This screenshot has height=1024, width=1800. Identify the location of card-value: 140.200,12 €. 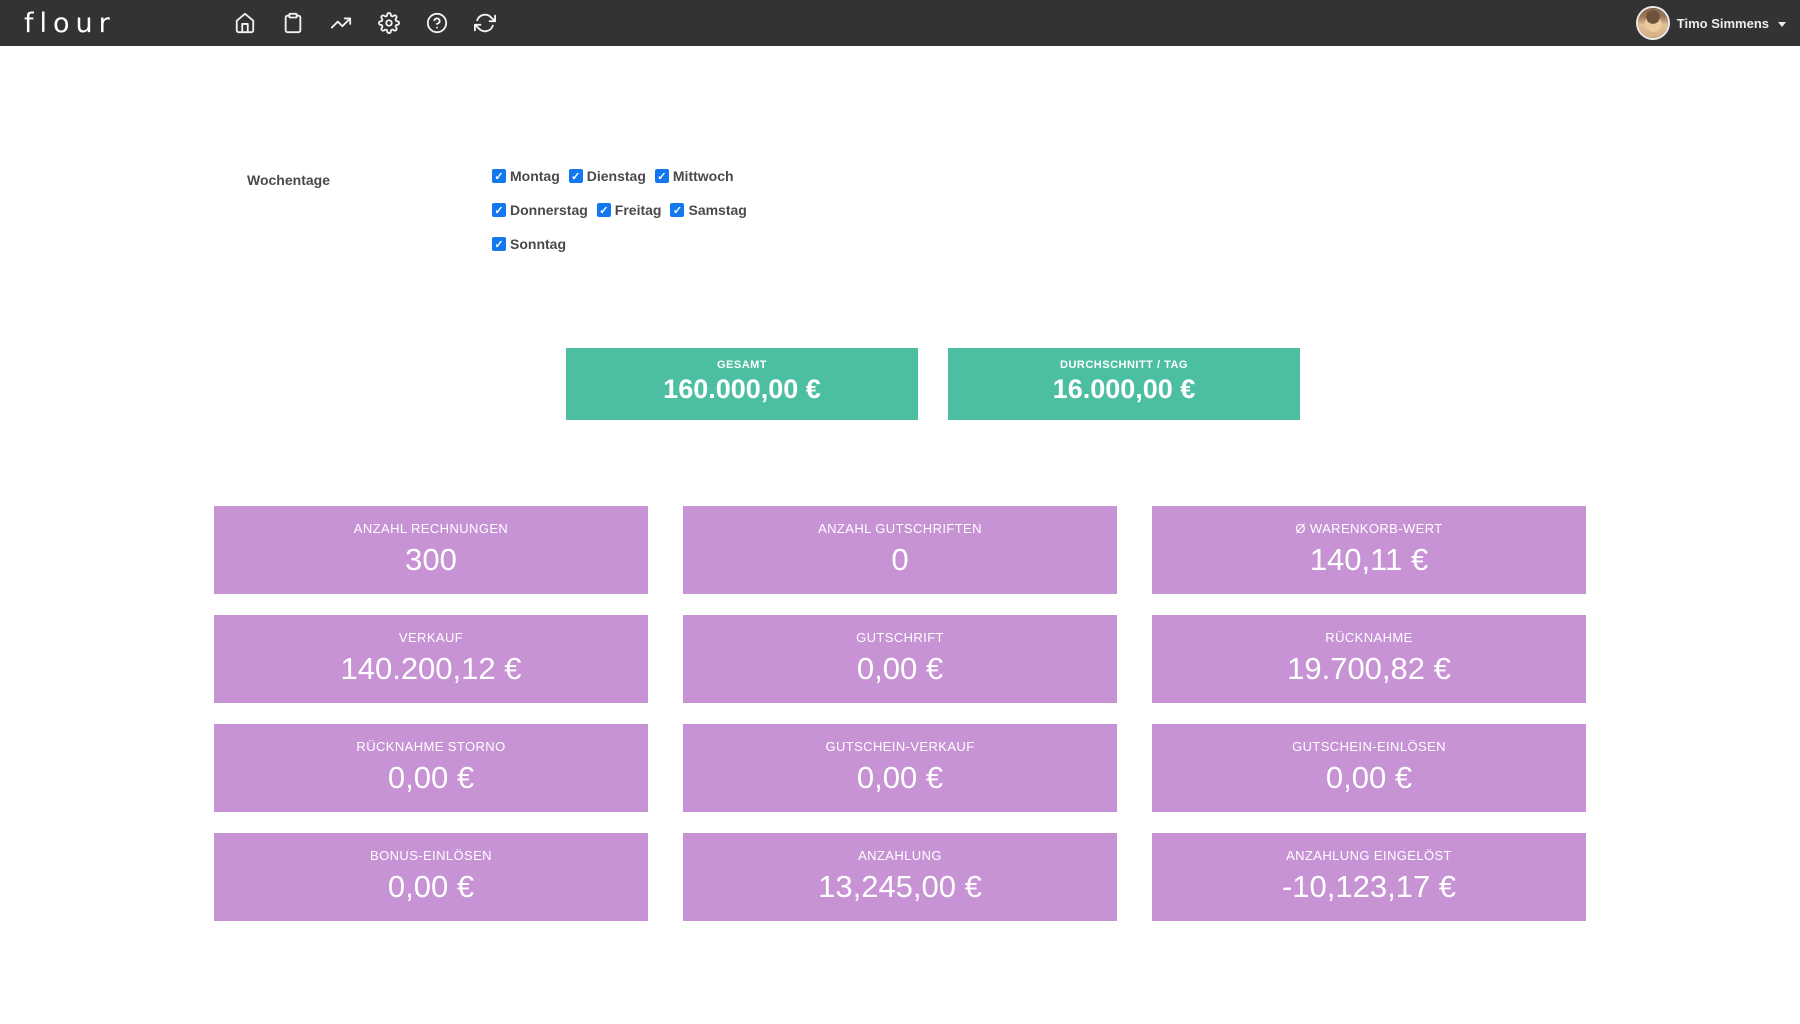
(431, 668).